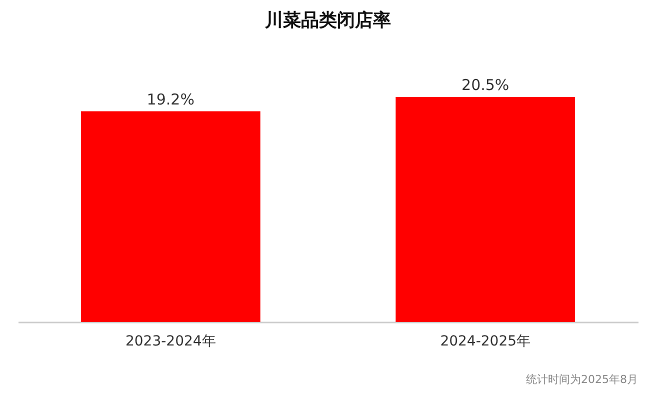 The width and height of the screenshot is (660, 398). What do you see at coordinates (170, 342) in the screenshot?
I see `x-tick-label: 2023-2024年` at bounding box center [170, 342].